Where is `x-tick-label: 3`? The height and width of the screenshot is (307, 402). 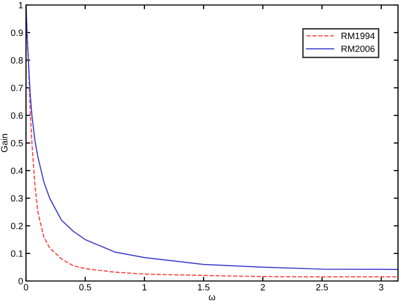
x-tick-label: 3 is located at coordinates (381, 287).